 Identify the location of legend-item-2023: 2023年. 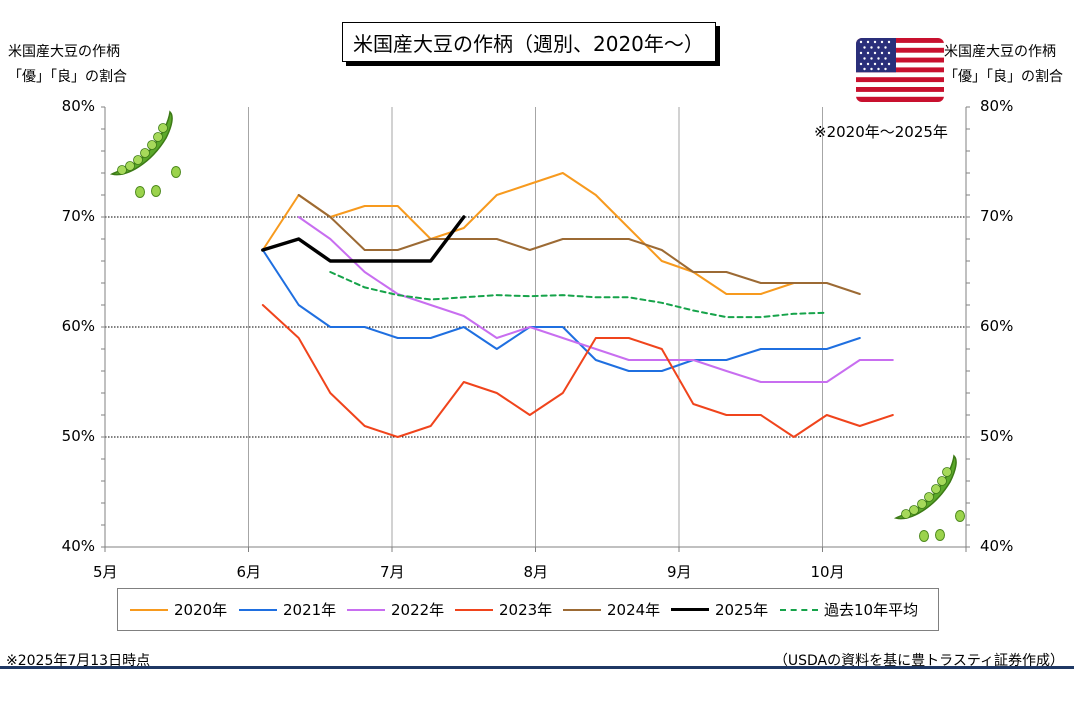
(503, 609).